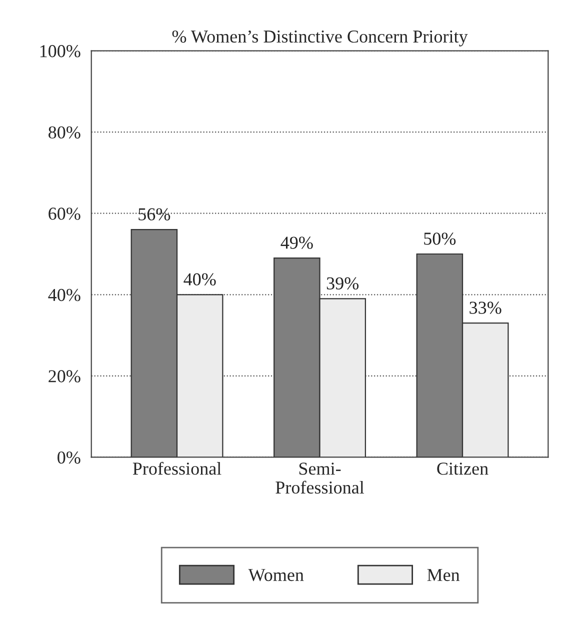 This screenshot has height=635, width=571. I want to click on y-tick-label: 20%, so click(64, 376).